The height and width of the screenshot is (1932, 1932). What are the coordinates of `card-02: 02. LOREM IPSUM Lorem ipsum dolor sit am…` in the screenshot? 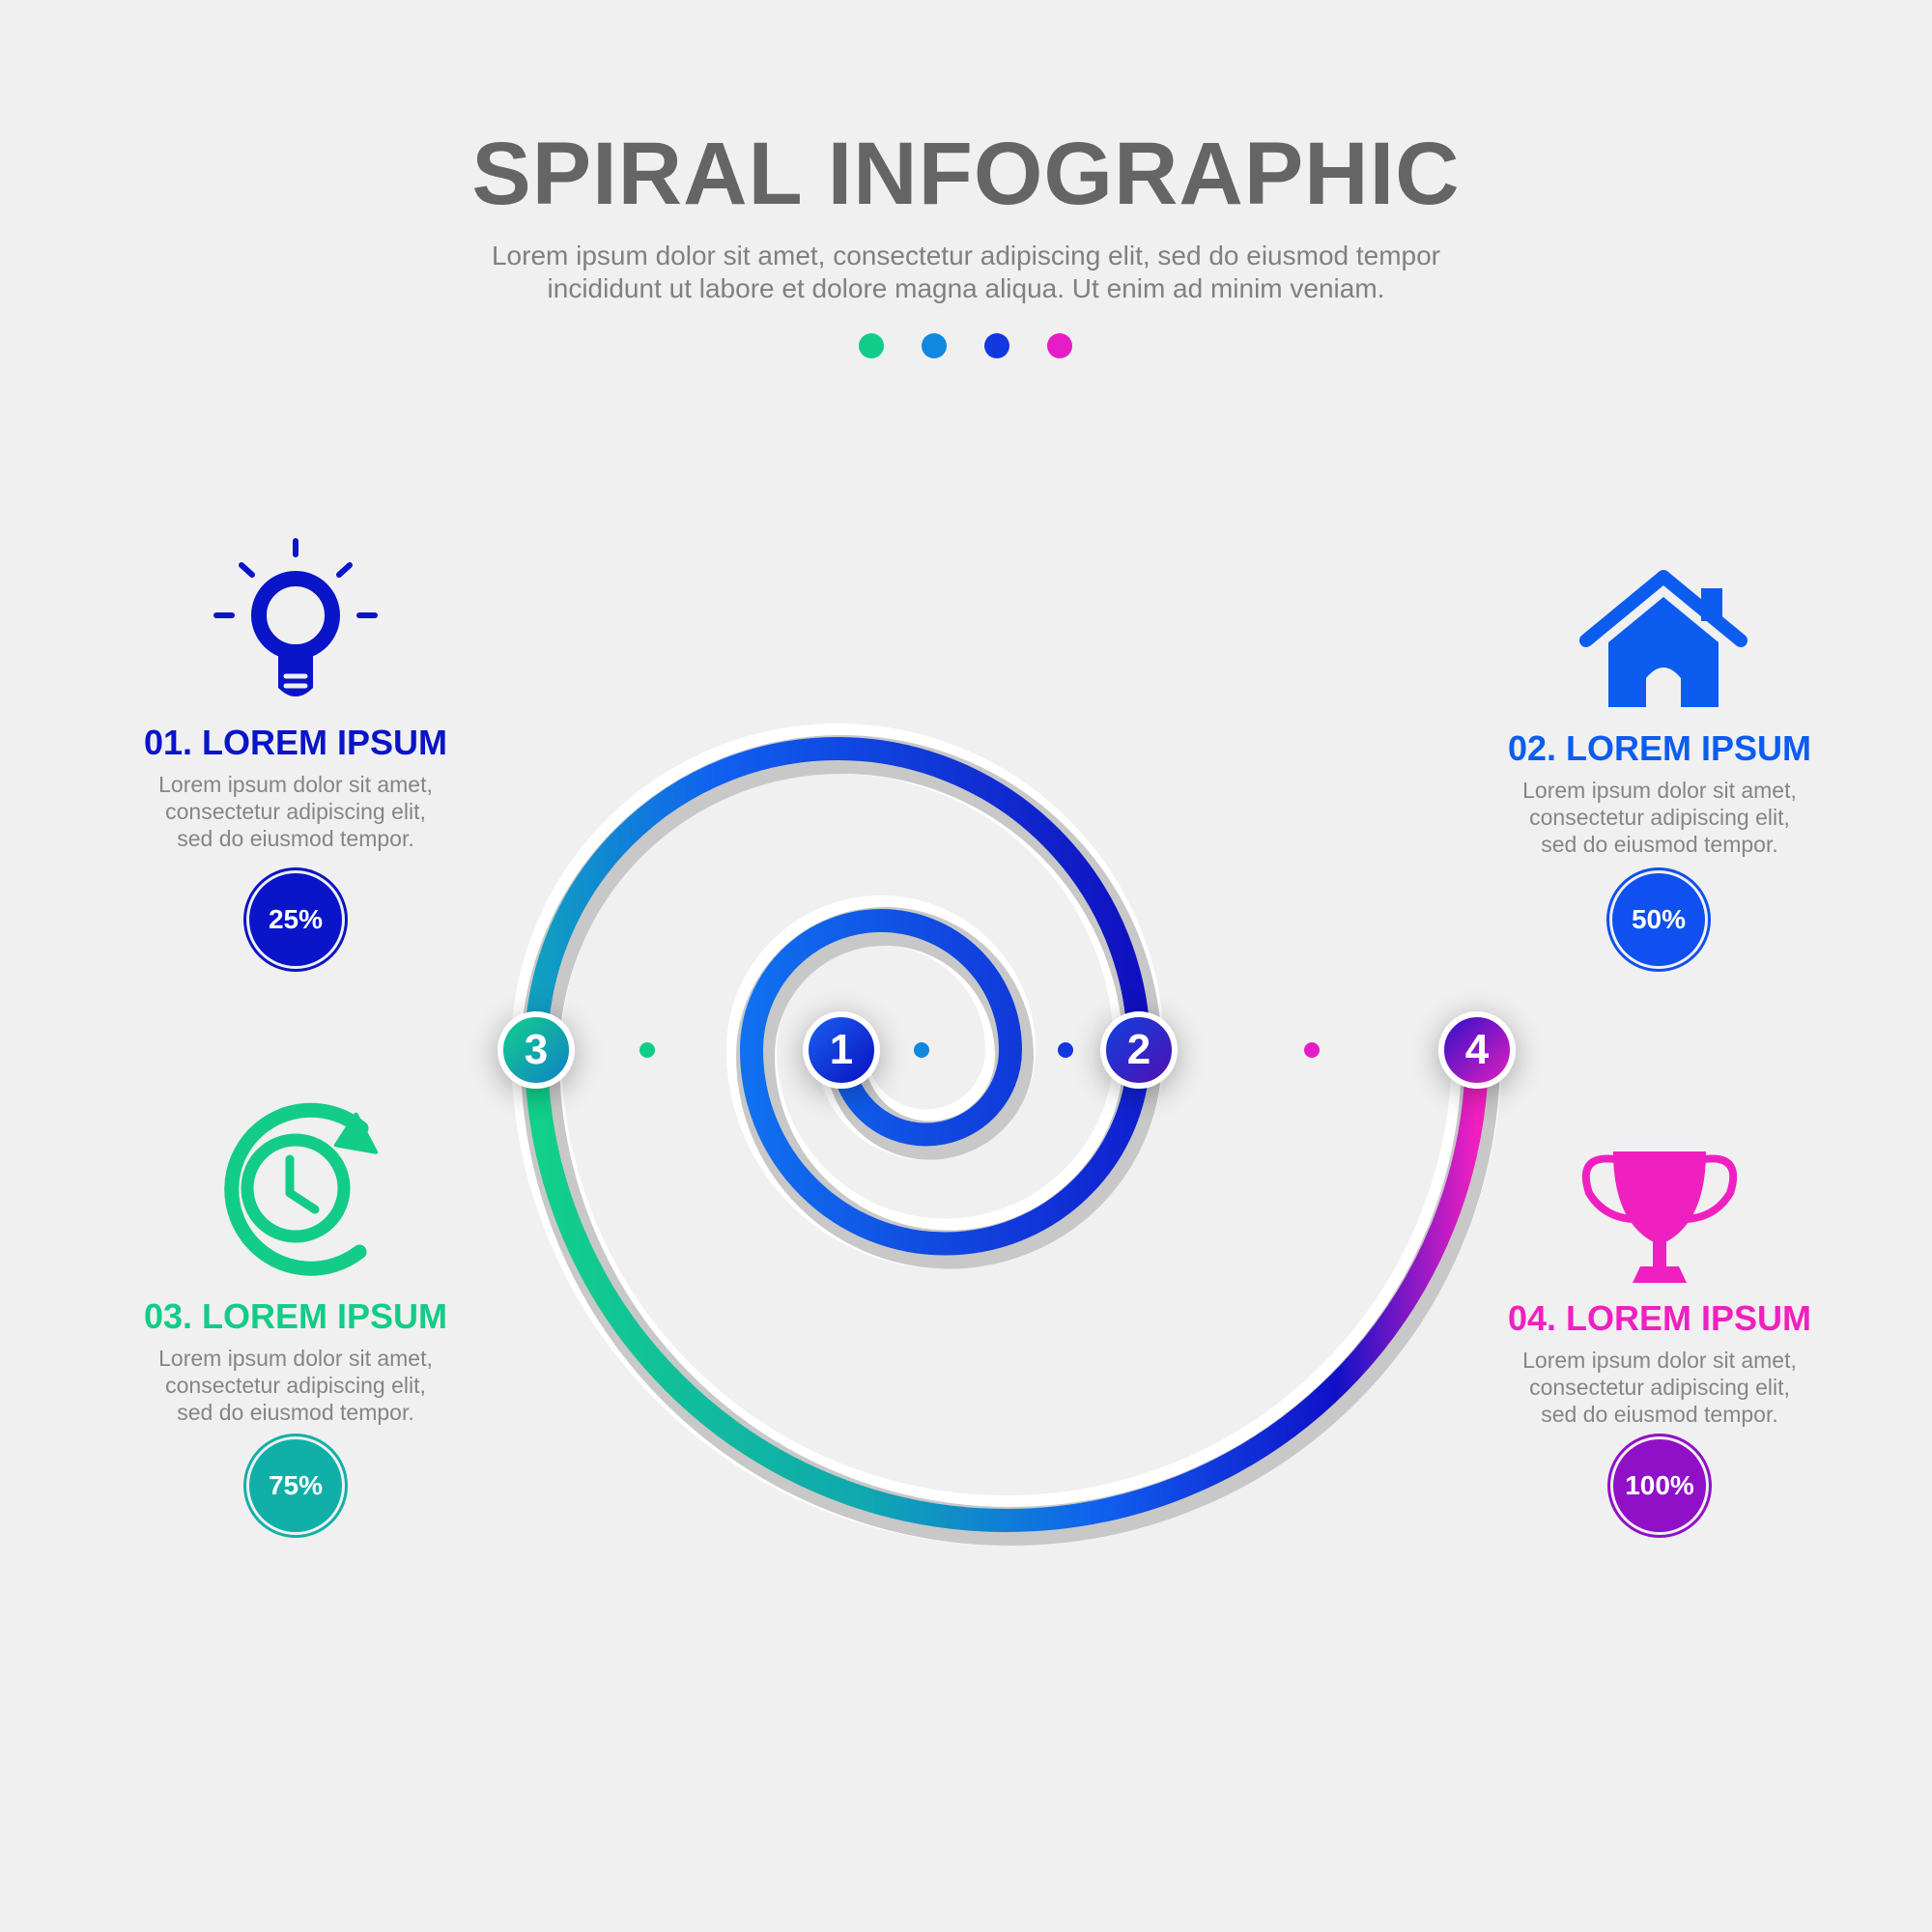 It's located at (1659, 793).